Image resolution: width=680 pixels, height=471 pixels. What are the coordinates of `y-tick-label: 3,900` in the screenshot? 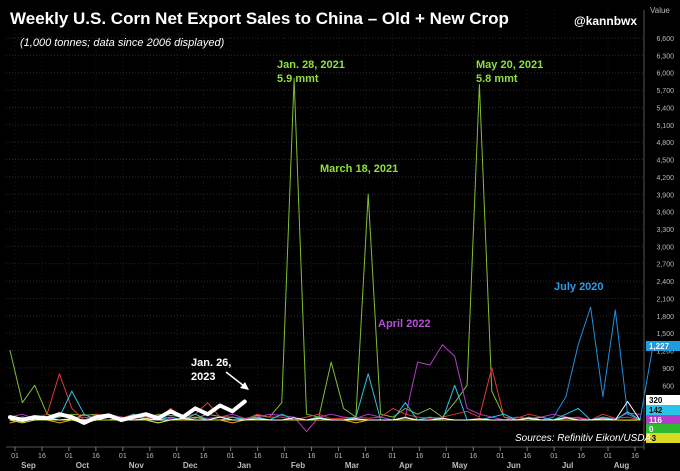 It's located at (665, 195).